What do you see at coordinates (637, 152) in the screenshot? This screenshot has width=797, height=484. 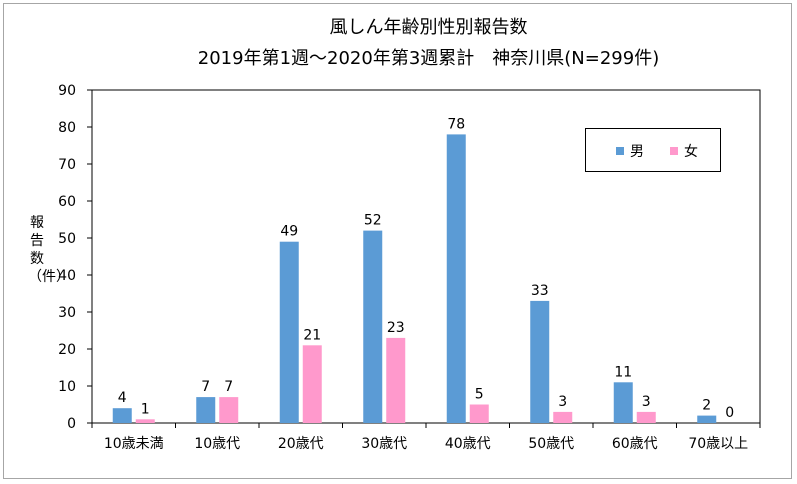 I see `legend-label-male: 男` at bounding box center [637, 152].